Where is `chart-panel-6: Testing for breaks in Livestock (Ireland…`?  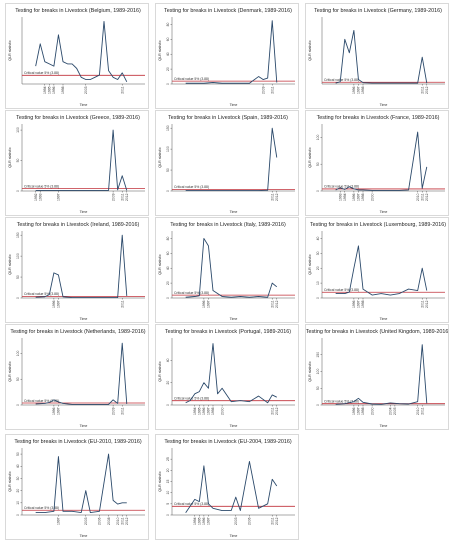 chart-panel-6: Testing for breaks in Livestock (Ireland… is located at coordinates (77, 270).